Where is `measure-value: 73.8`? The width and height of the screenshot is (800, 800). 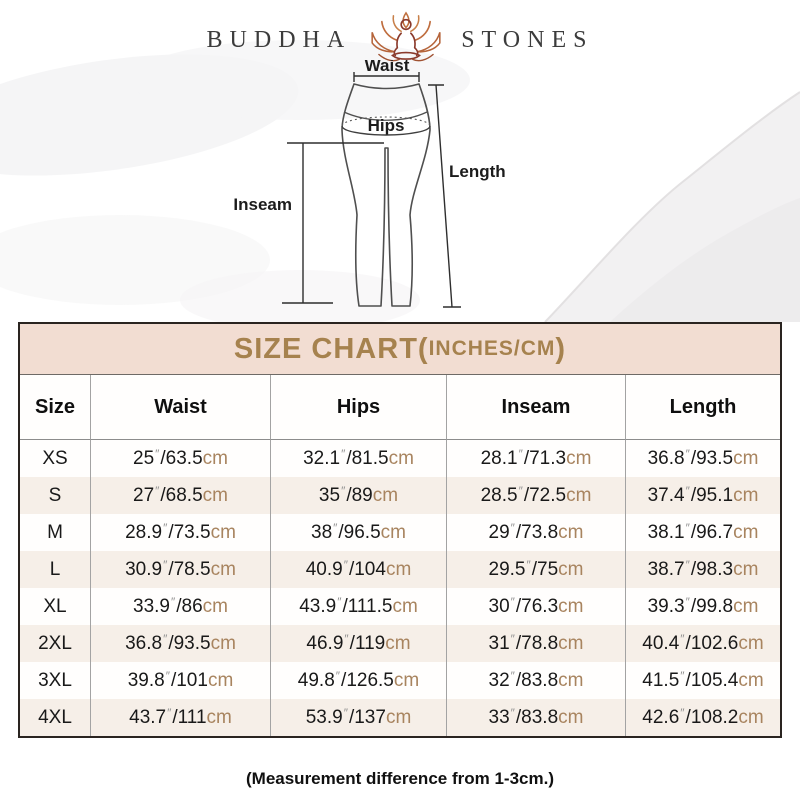 measure-value: 73.8 is located at coordinates (540, 532).